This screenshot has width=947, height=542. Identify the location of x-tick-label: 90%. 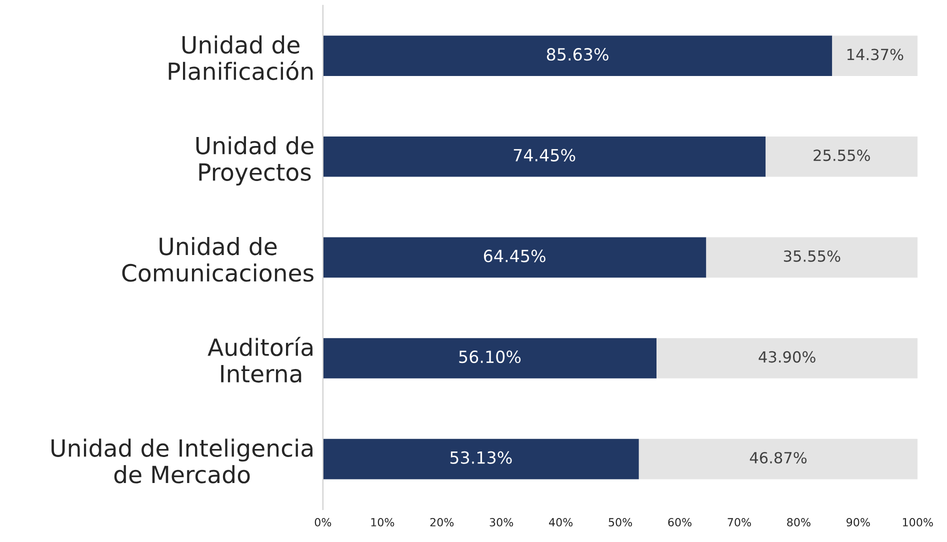
(858, 522).